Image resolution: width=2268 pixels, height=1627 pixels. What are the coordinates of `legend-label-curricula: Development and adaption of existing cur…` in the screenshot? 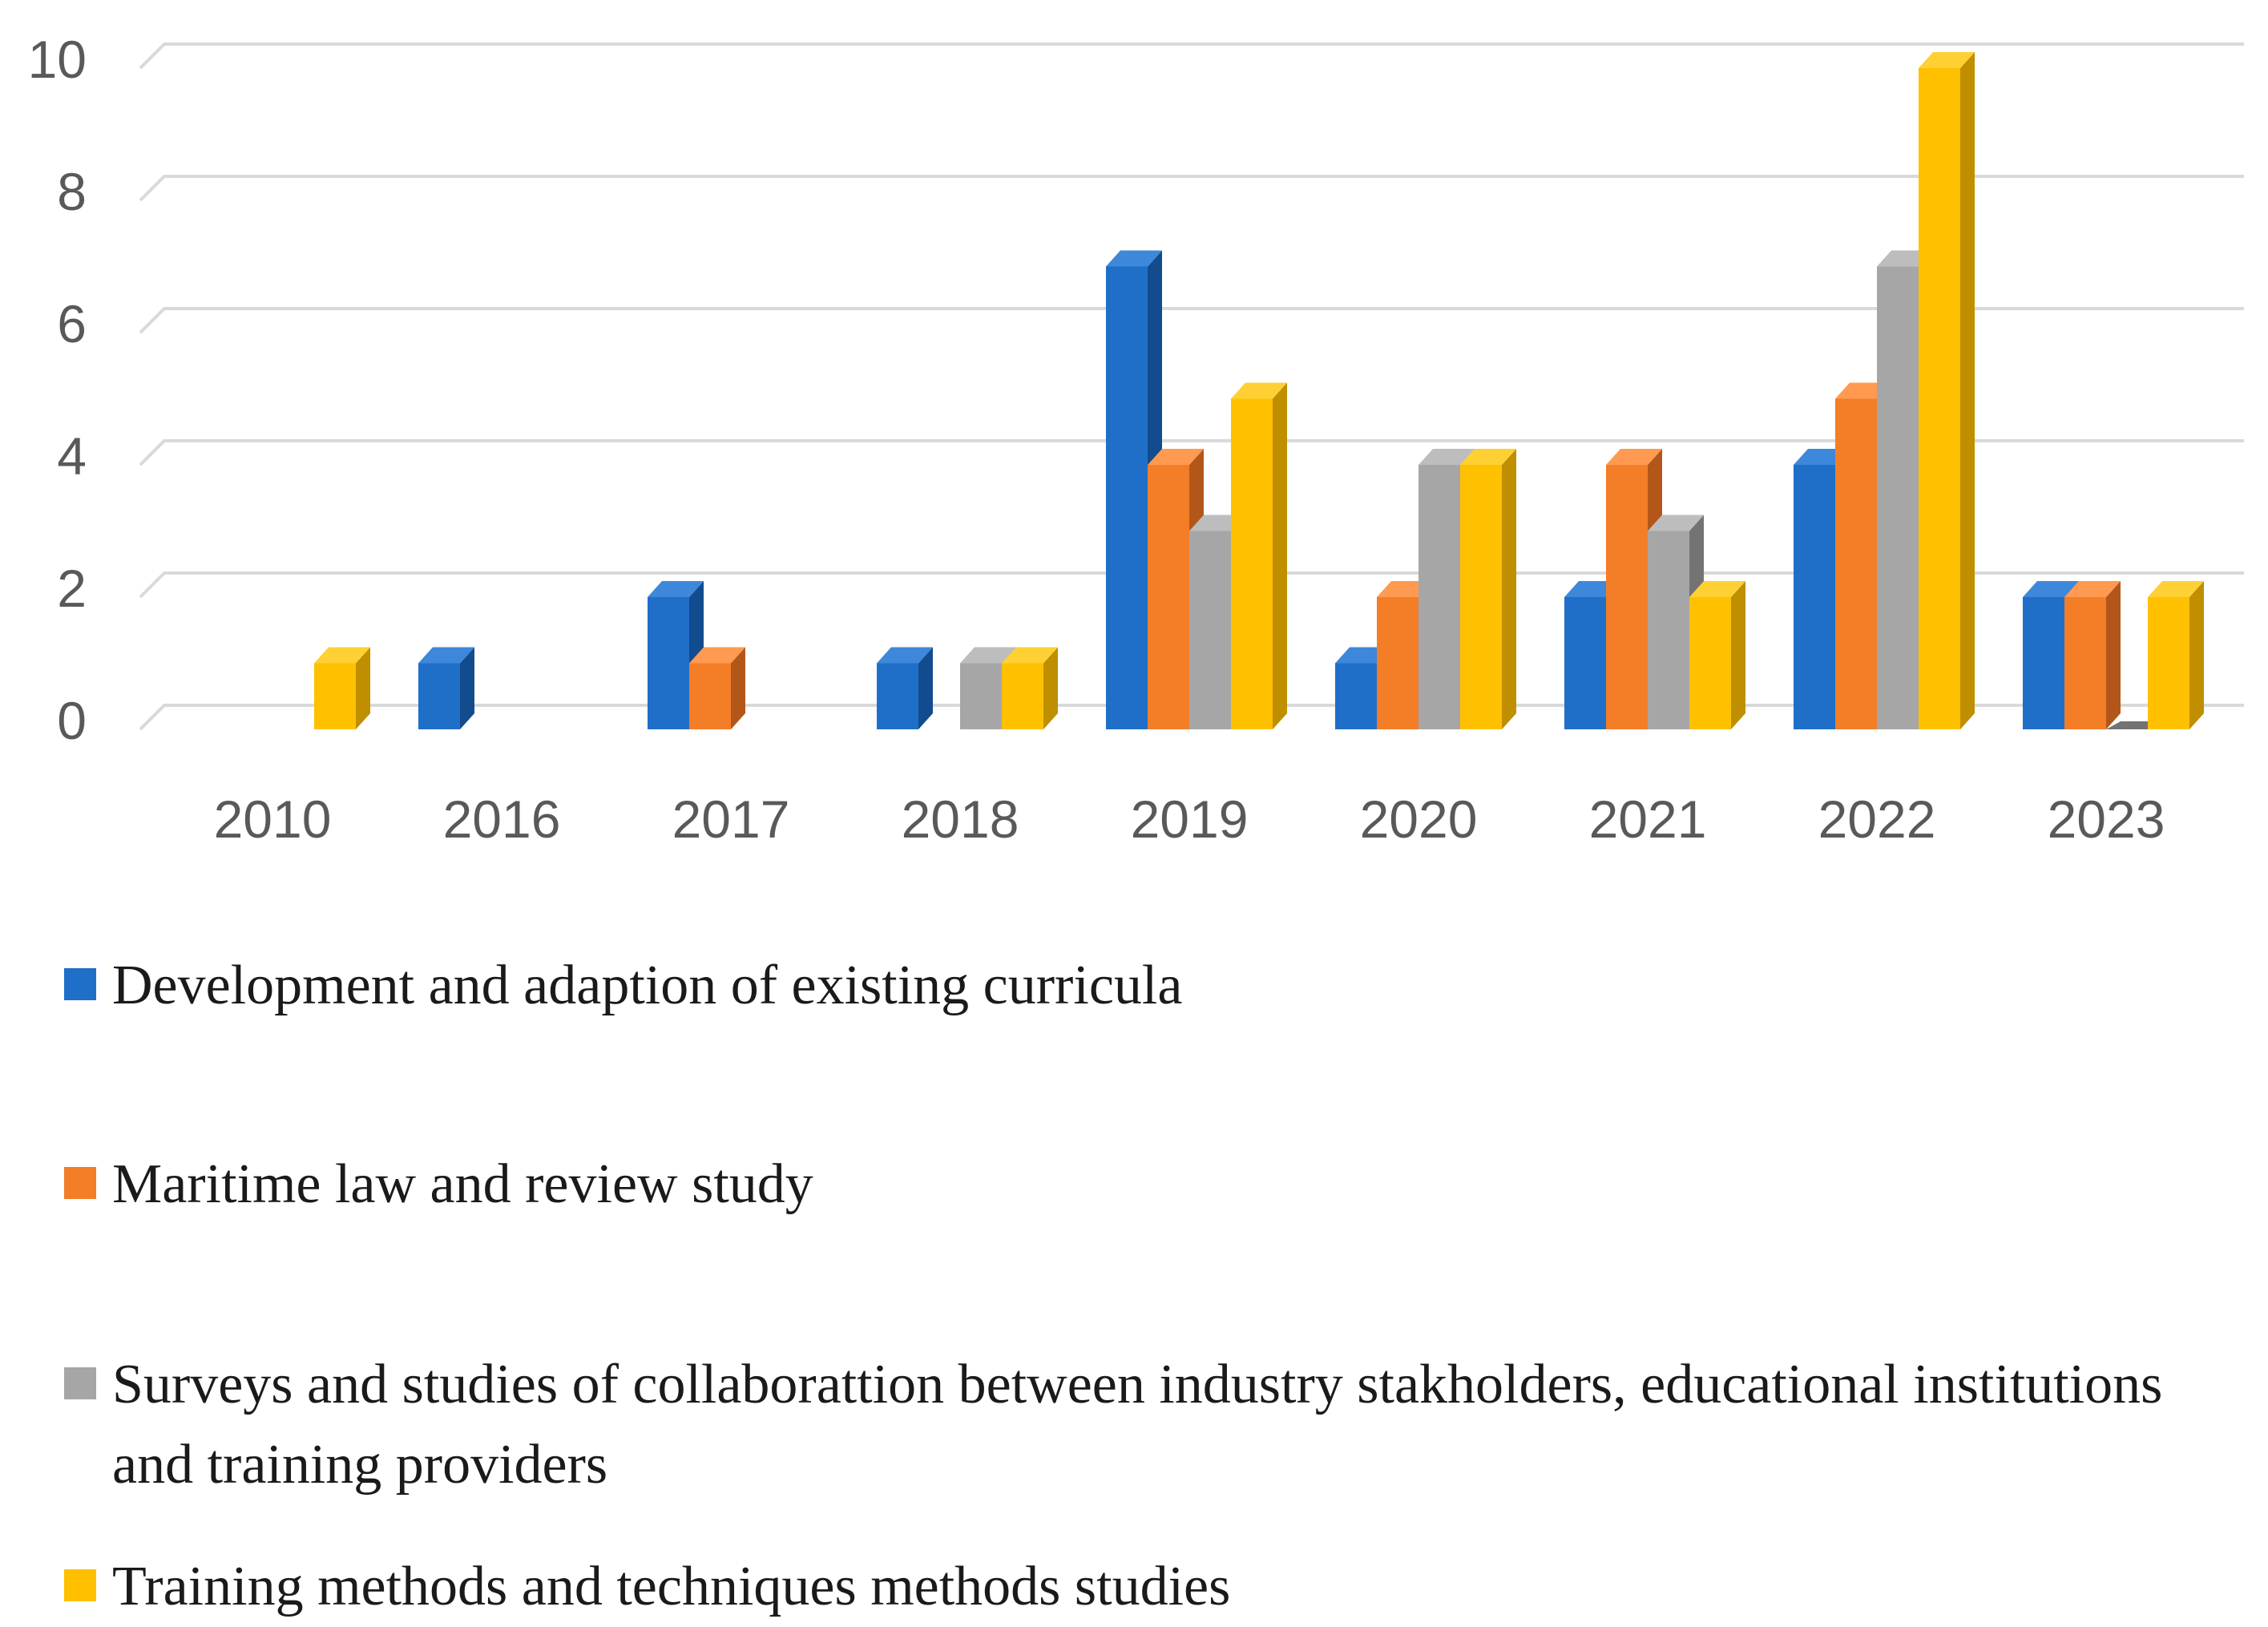 It's located at (647, 986).